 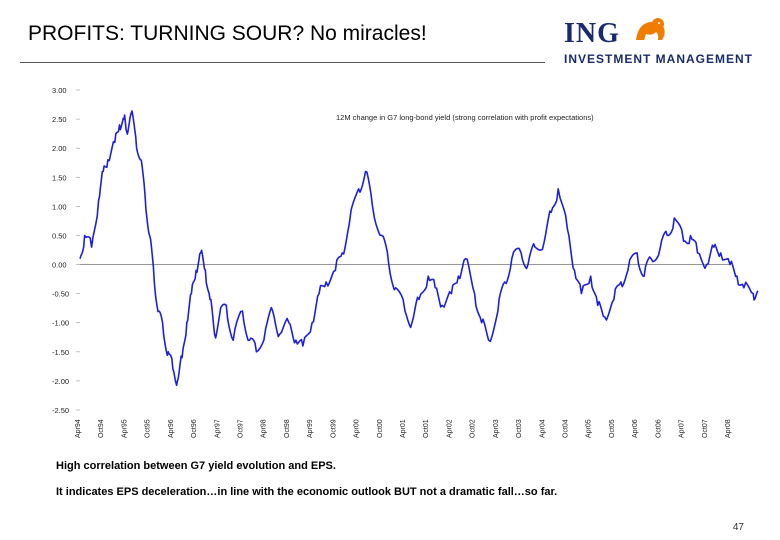 I want to click on y-tick-label: 0.00, so click(x=59, y=265).